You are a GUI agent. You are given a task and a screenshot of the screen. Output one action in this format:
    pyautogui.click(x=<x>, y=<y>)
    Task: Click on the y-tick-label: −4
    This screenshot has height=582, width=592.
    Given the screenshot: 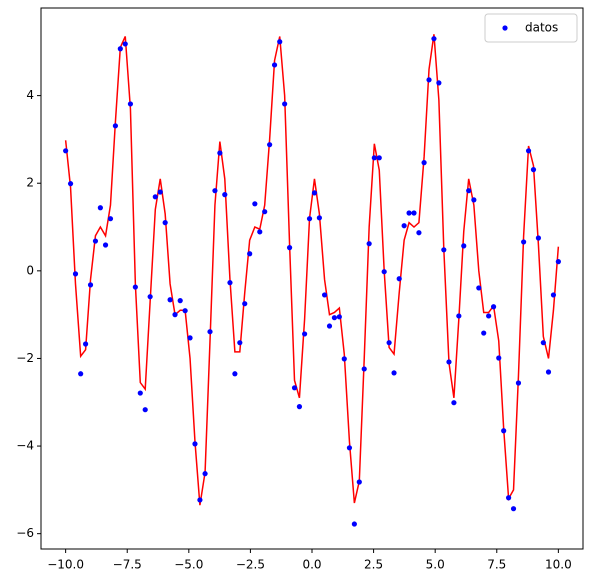 What is the action you would take?
    pyautogui.click(x=25, y=446)
    